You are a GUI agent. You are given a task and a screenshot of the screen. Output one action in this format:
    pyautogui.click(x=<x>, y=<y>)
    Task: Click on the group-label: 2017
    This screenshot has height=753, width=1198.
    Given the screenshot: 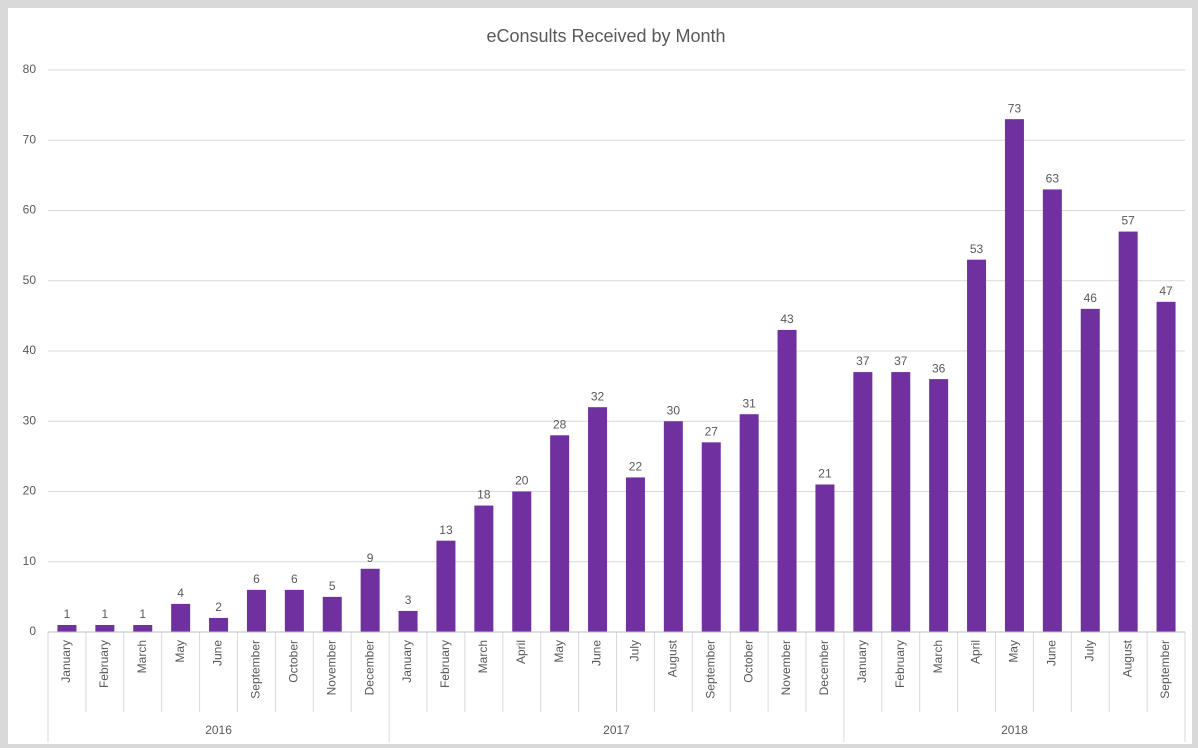 What is the action you would take?
    pyautogui.click(x=616, y=730)
    